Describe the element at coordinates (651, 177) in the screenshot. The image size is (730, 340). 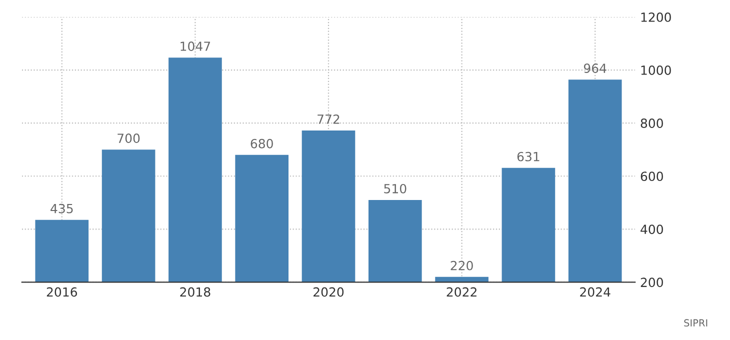
I see `y-tick-label: 600` at that location.